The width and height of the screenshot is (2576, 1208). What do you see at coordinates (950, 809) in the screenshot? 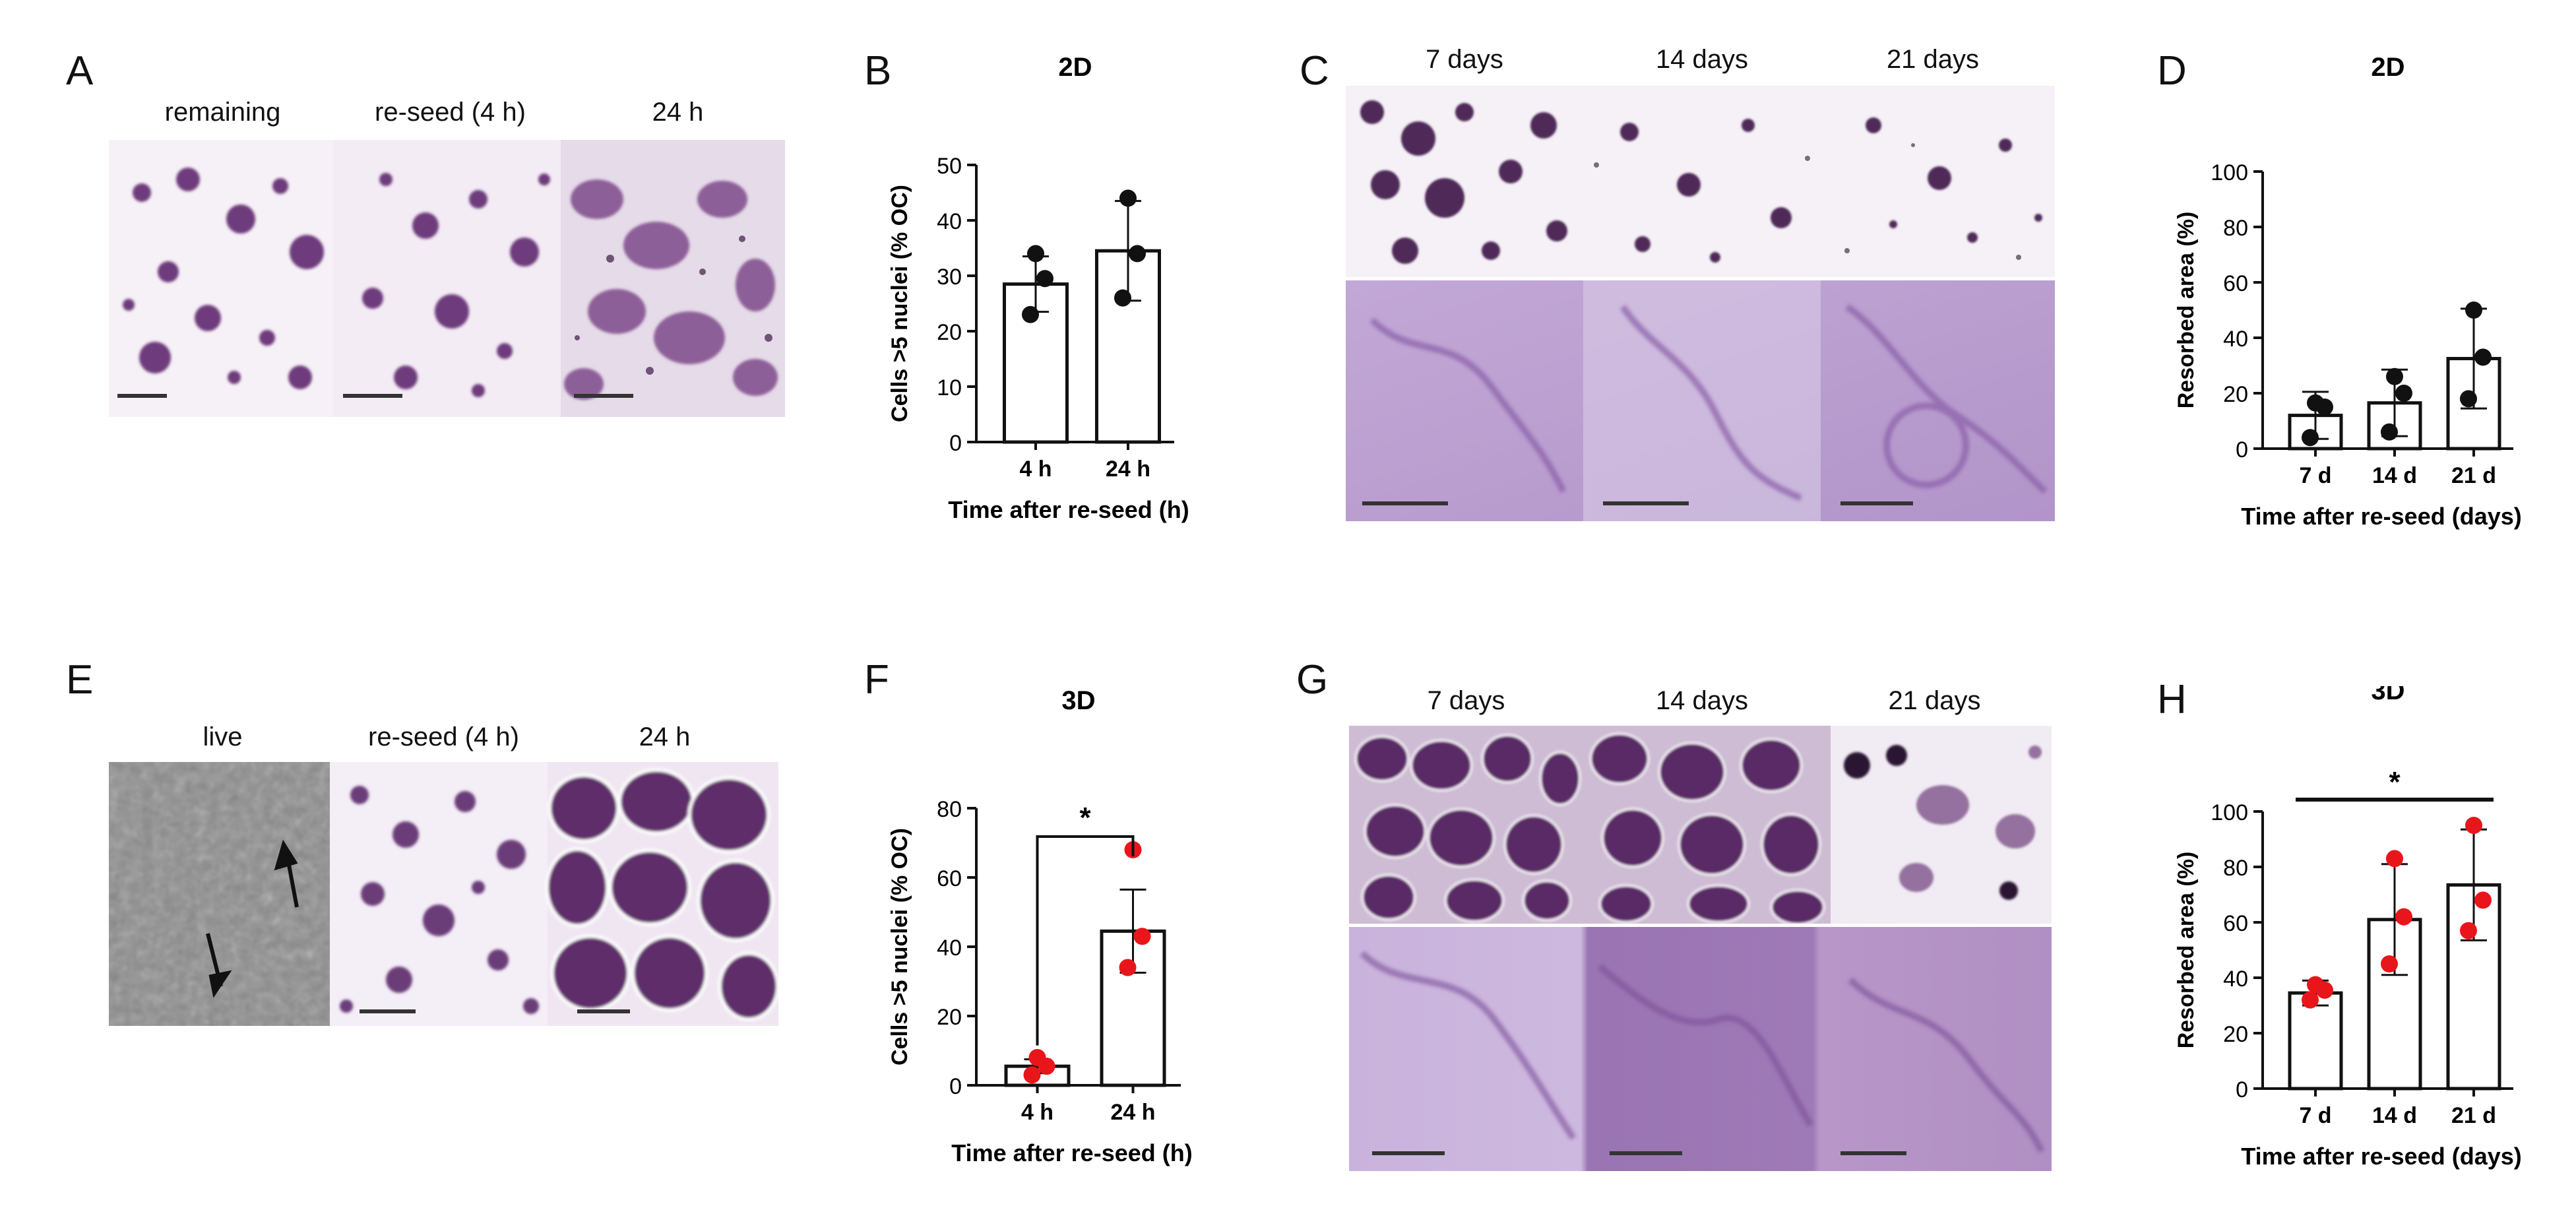
I see `chart-f-y-tick-label: 80` at bounding box center [950, 809].